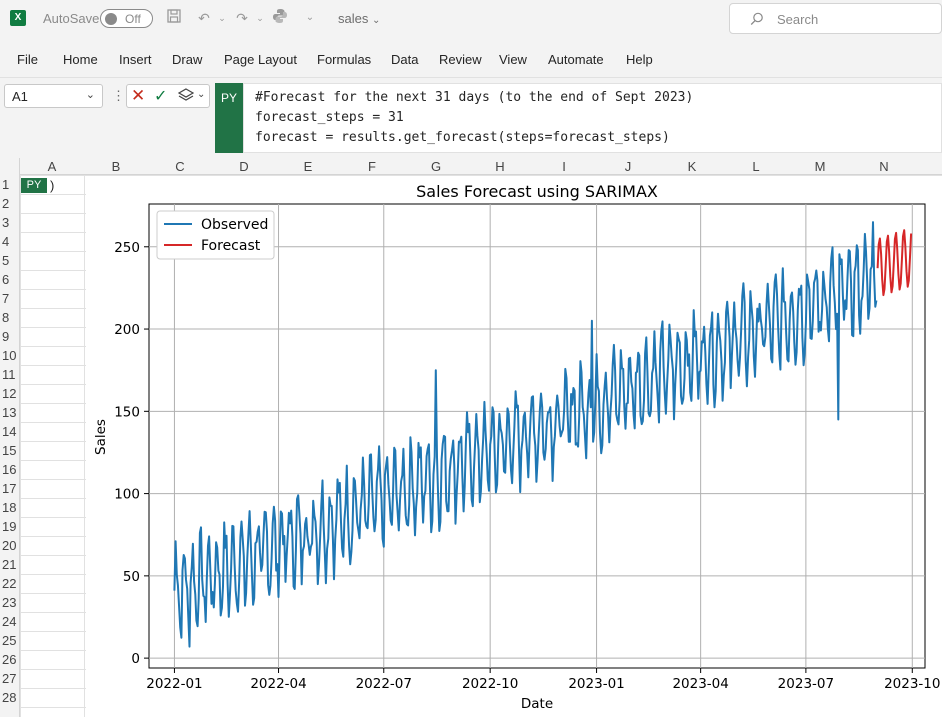  Describe the element at coordinates (9, 450) in the screenshot. I see `row-header: 15` at that location.